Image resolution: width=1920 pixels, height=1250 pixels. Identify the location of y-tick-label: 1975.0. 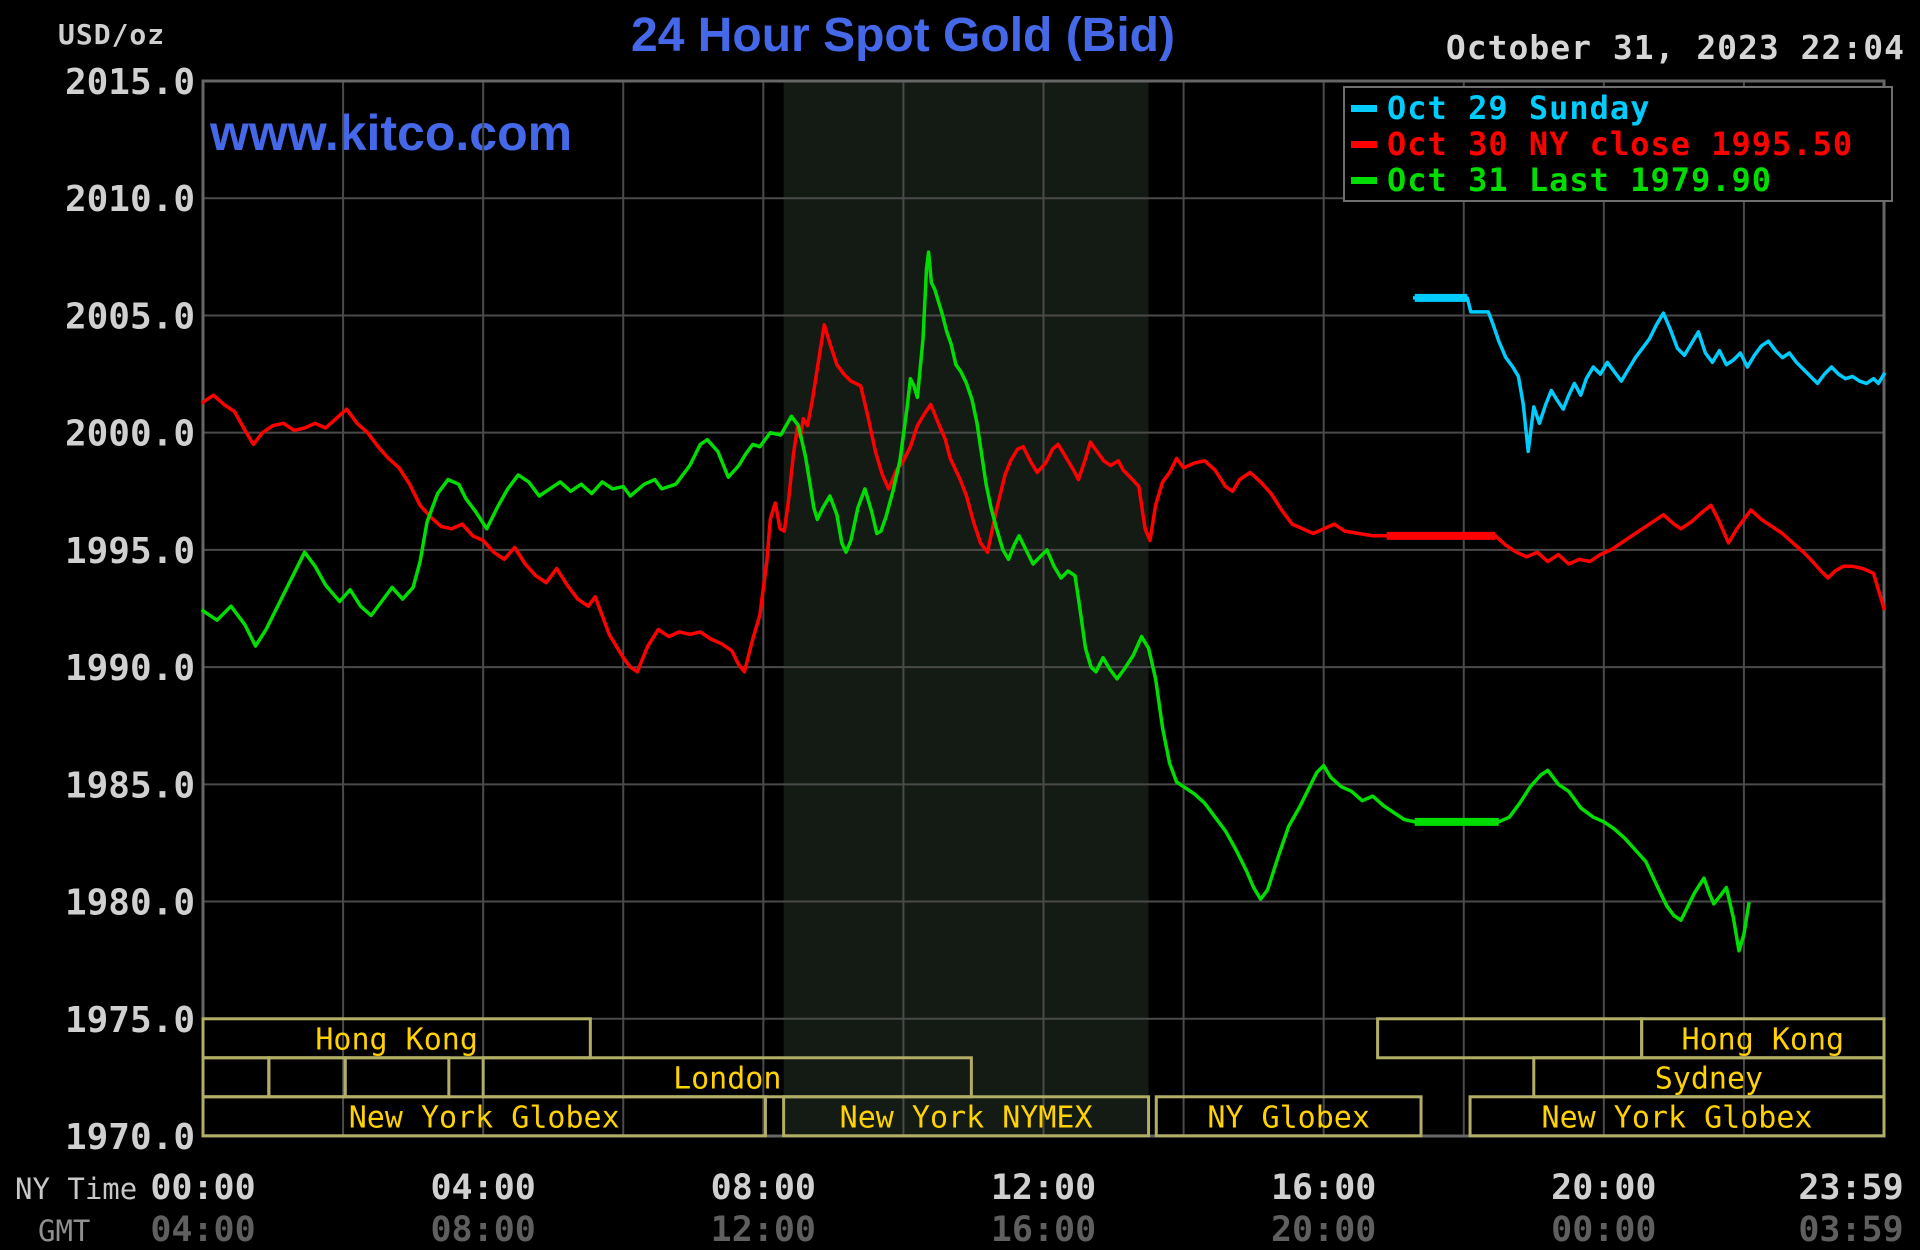
(130, 1020).